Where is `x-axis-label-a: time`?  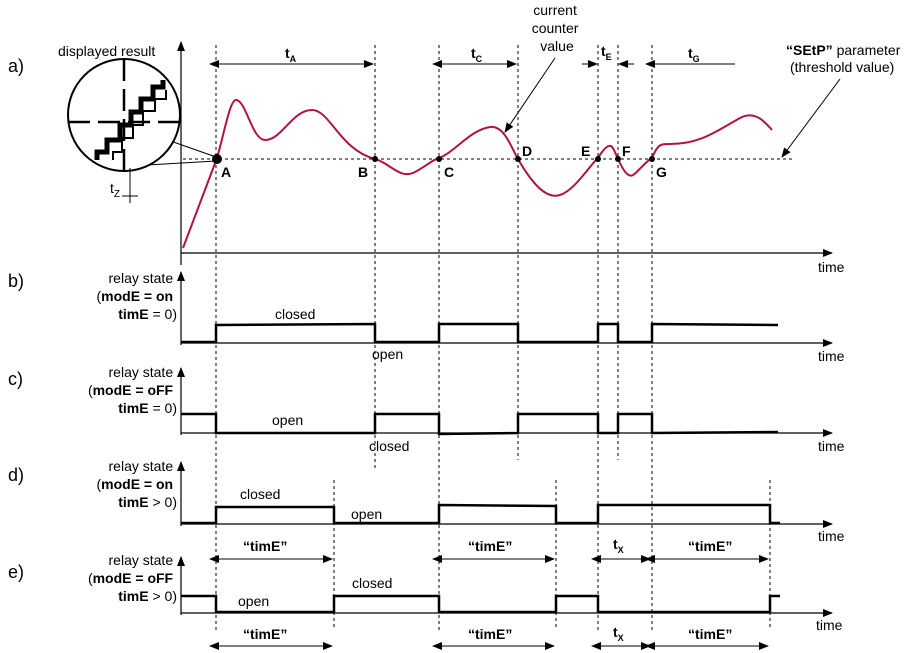
x-axis-label-a: time is located at coordinates (831, 267).